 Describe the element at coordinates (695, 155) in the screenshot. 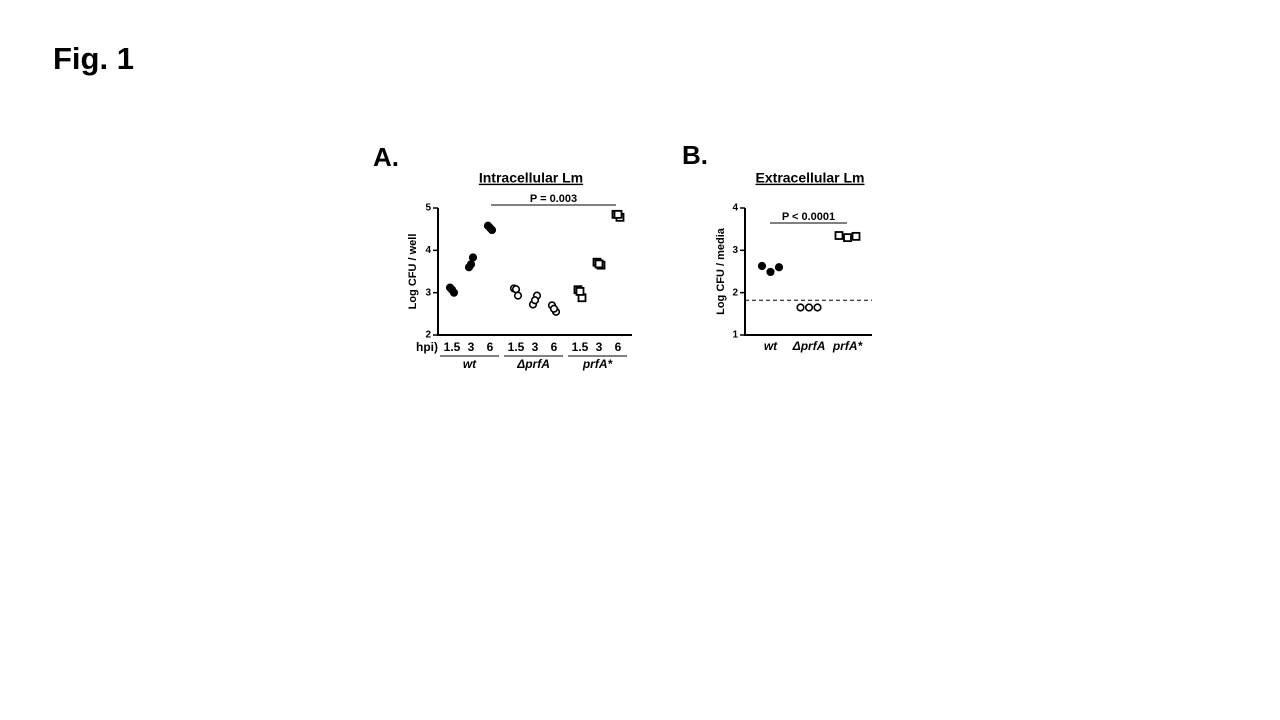

I see `panel-label: B.` at that location.